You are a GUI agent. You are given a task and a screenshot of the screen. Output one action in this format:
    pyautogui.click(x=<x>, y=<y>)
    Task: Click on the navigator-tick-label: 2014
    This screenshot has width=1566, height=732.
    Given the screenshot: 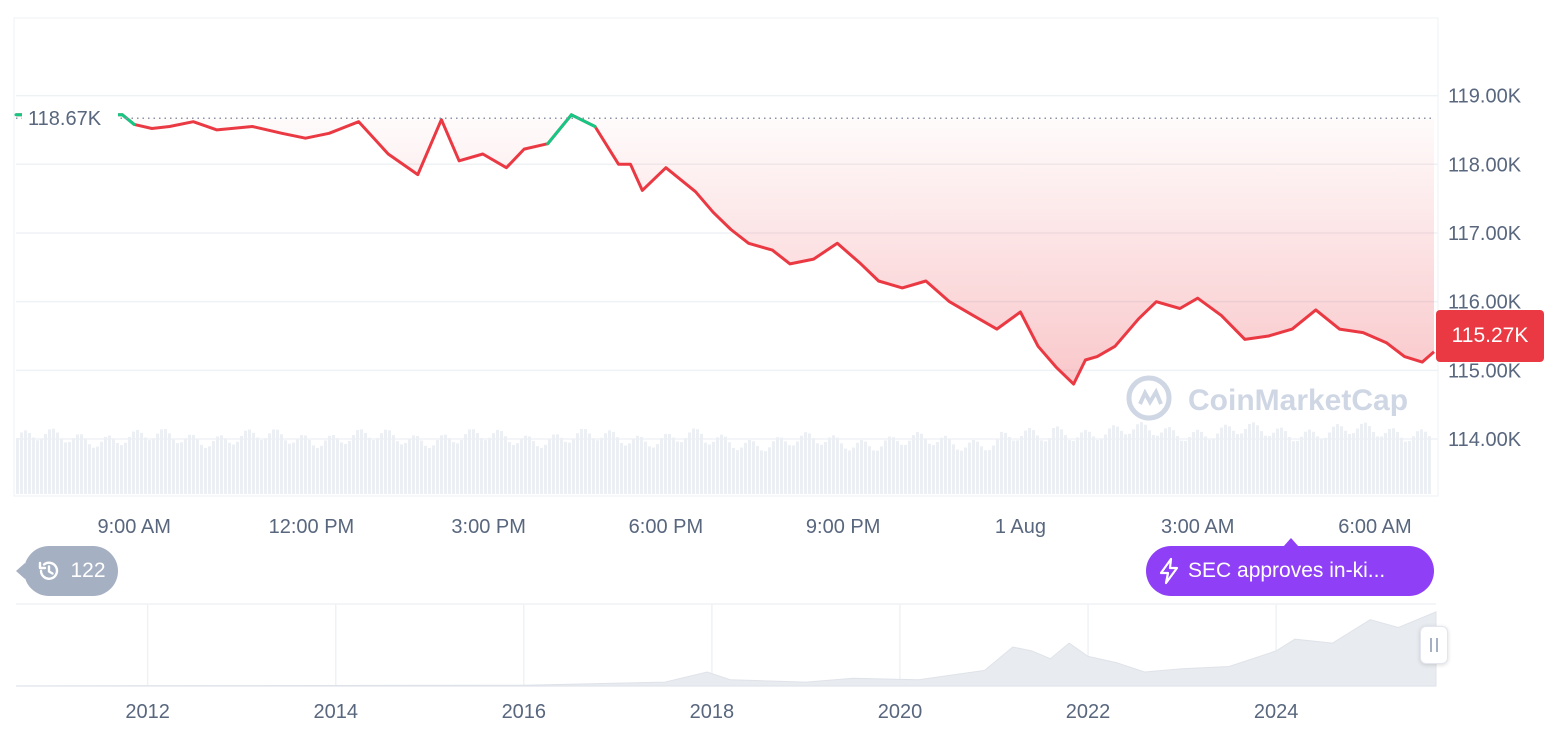 What is the action you would take?
    pyautogui.click(x=335, y=712)
    